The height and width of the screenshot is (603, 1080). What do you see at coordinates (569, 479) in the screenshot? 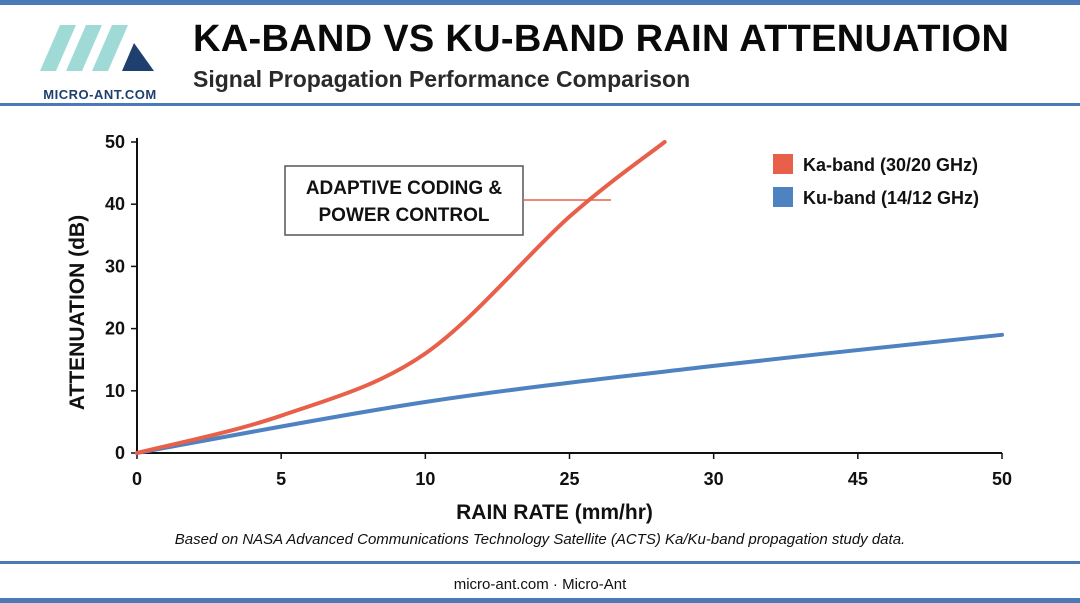
I see `x-tick-label: 25` at bounding box center [569, 479].